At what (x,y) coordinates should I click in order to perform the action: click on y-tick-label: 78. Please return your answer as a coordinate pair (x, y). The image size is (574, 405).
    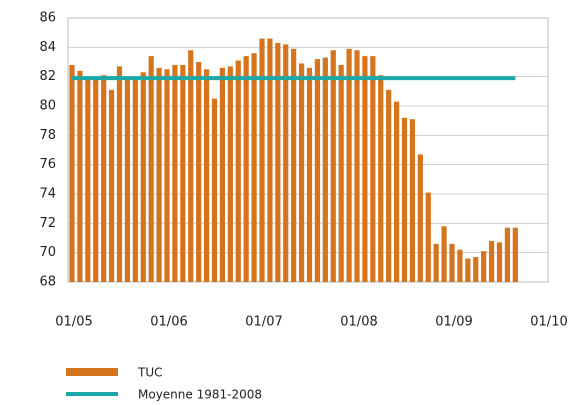
    Looking at the image, I should click on (47, 135).